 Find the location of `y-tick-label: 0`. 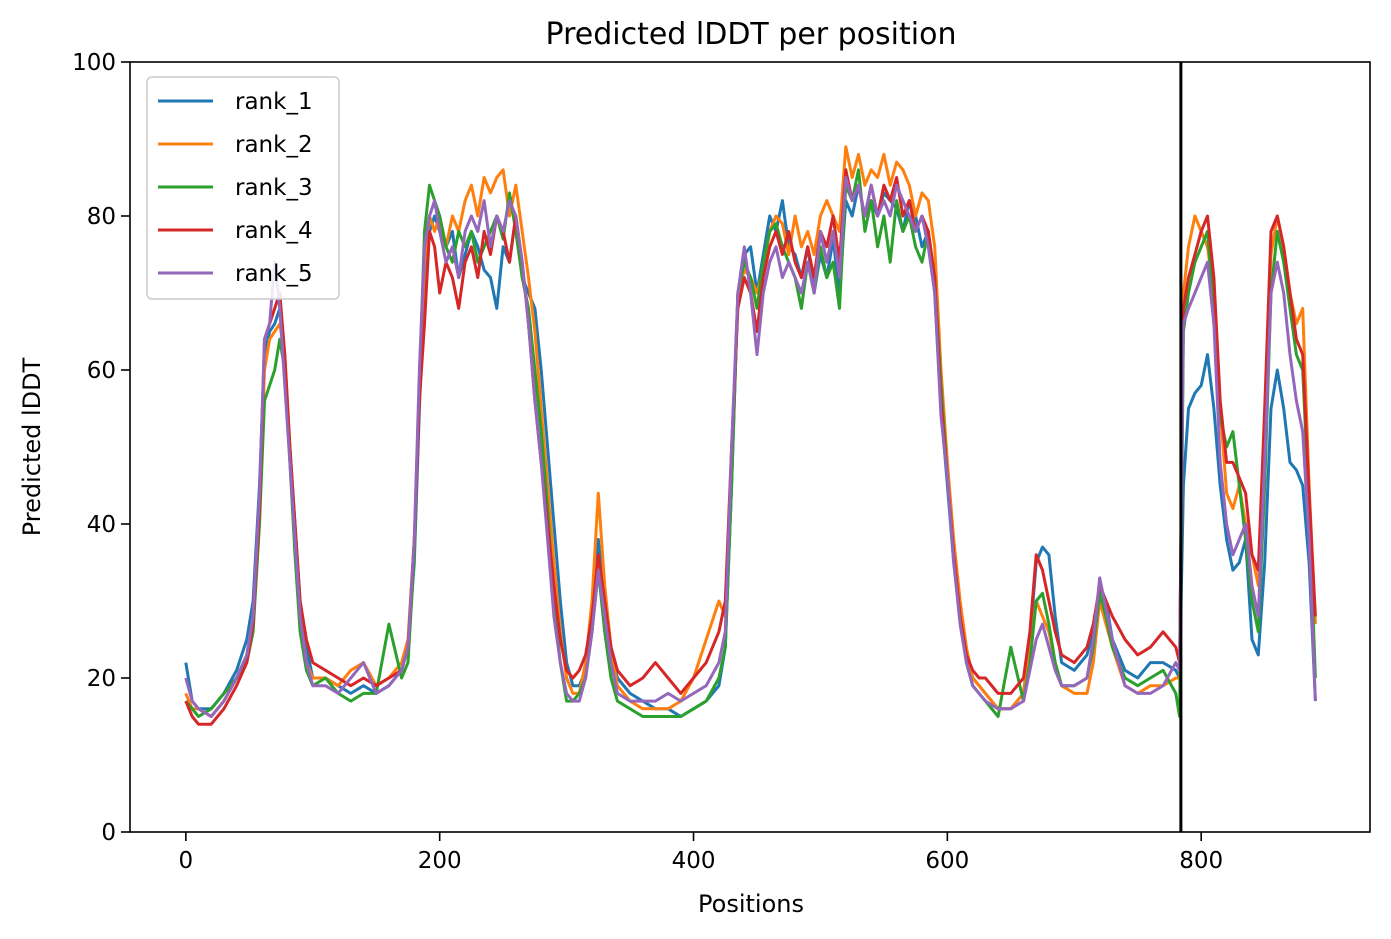

y-tick-label: 0 is located at coordinates (108, 833).